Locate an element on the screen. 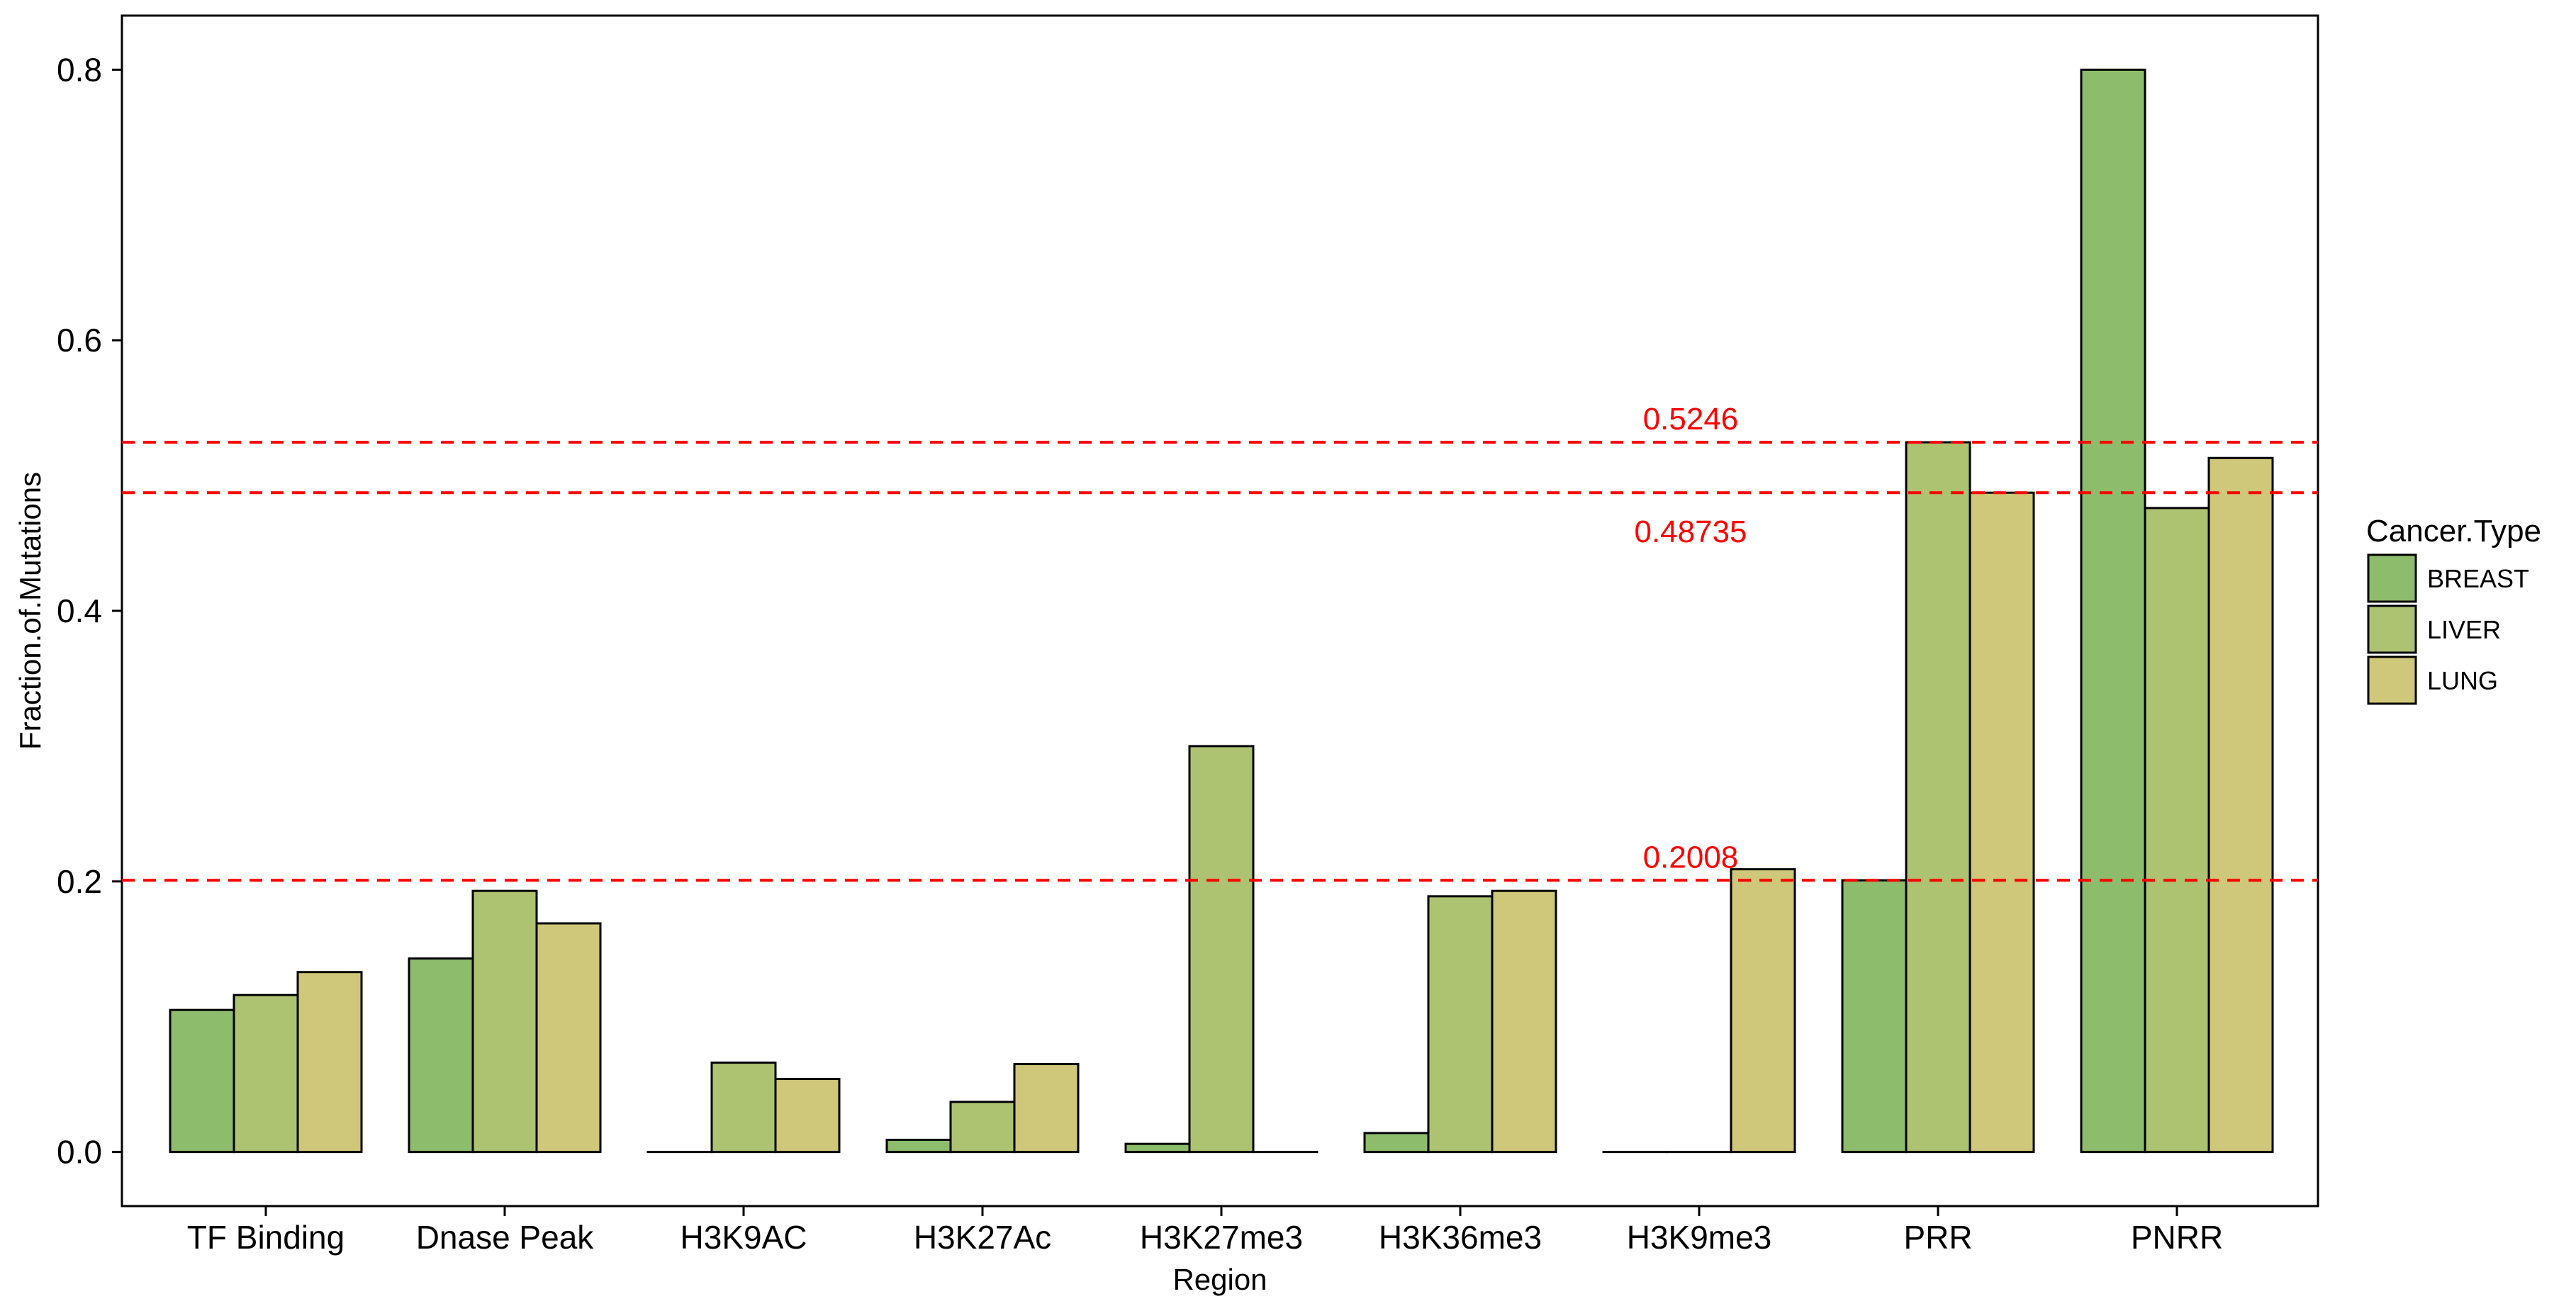 The width and height of the screenshot is (2576, 1306). y-tick-label-3: 0.6 is located at coordinates (79, 341).